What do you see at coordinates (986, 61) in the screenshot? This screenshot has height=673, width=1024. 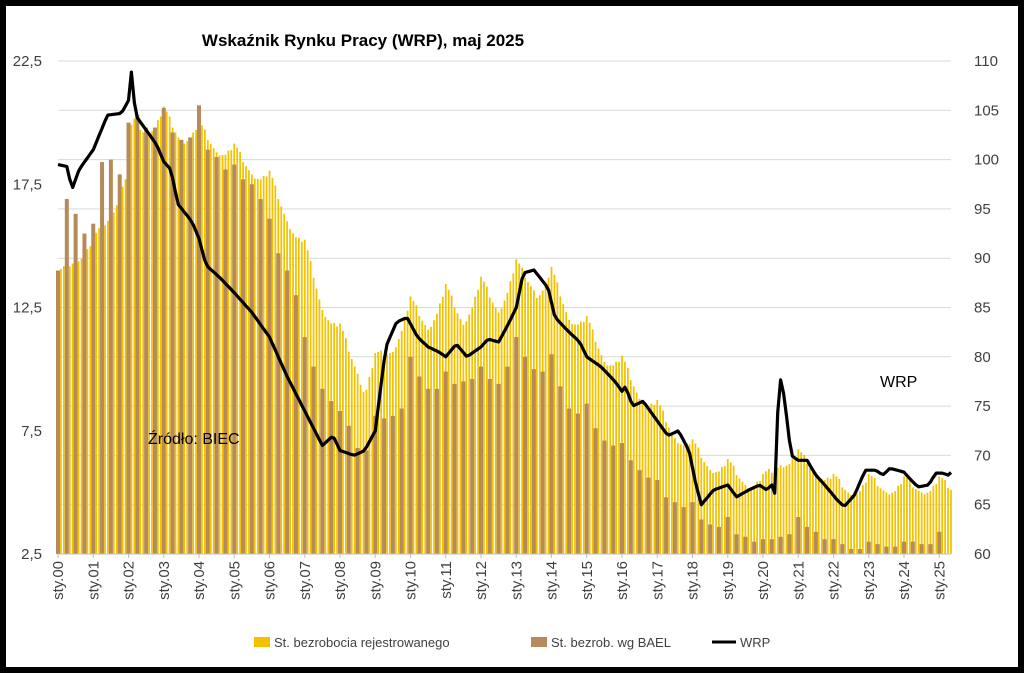 I see `y-right-tick-label: 110` at bounding box center [986, 61].